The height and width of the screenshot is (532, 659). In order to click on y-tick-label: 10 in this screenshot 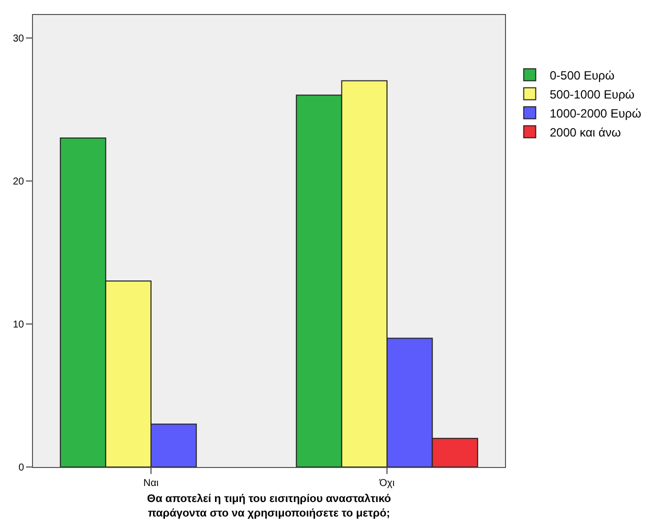, I will do `click(18, 324)`.